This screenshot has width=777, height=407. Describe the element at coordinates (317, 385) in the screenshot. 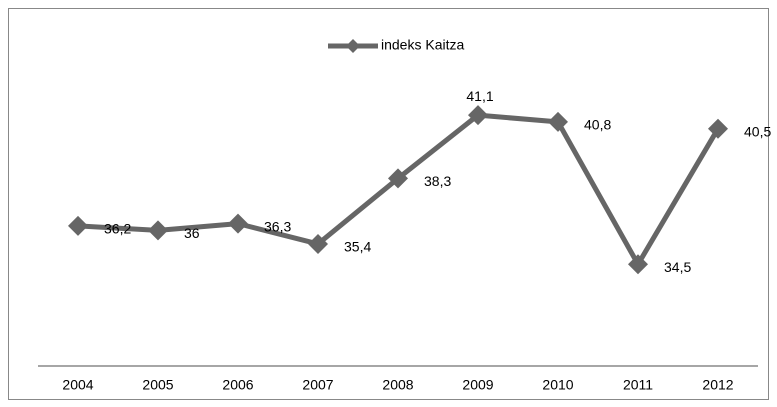

I see `x-tick-label: 2007` at that location.